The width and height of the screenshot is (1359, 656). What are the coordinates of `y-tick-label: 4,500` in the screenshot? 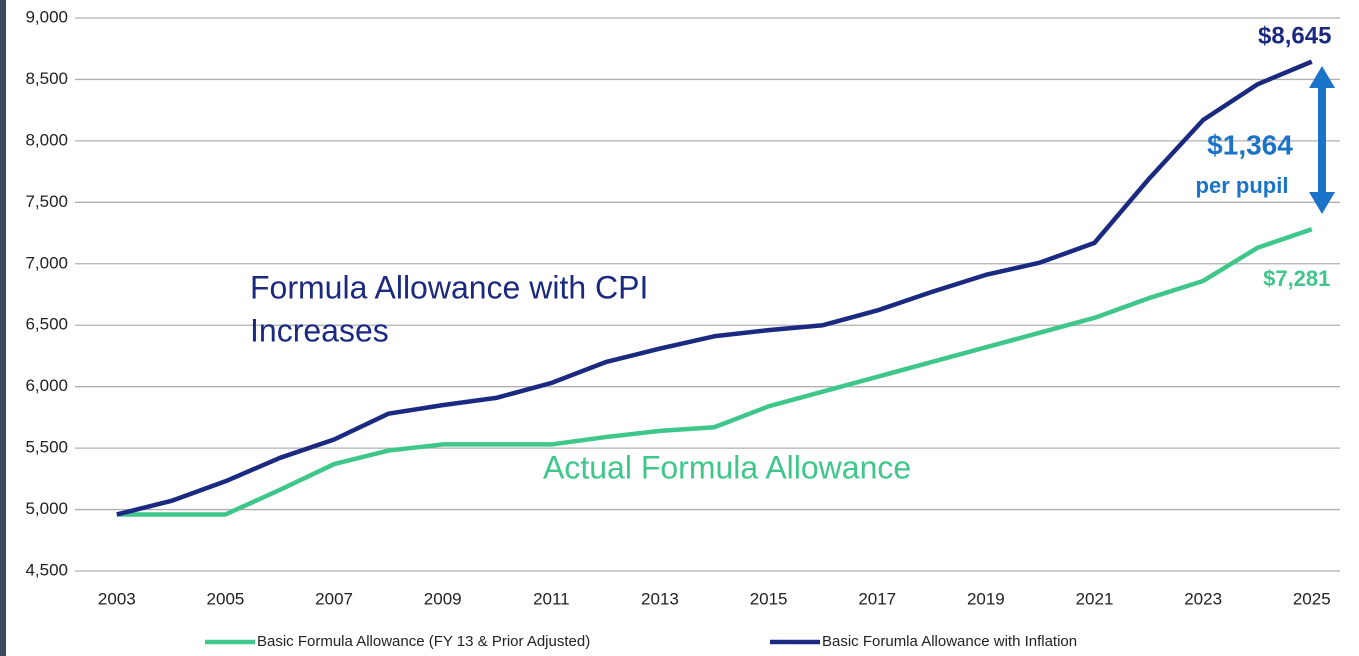 It's located at (46, 569).